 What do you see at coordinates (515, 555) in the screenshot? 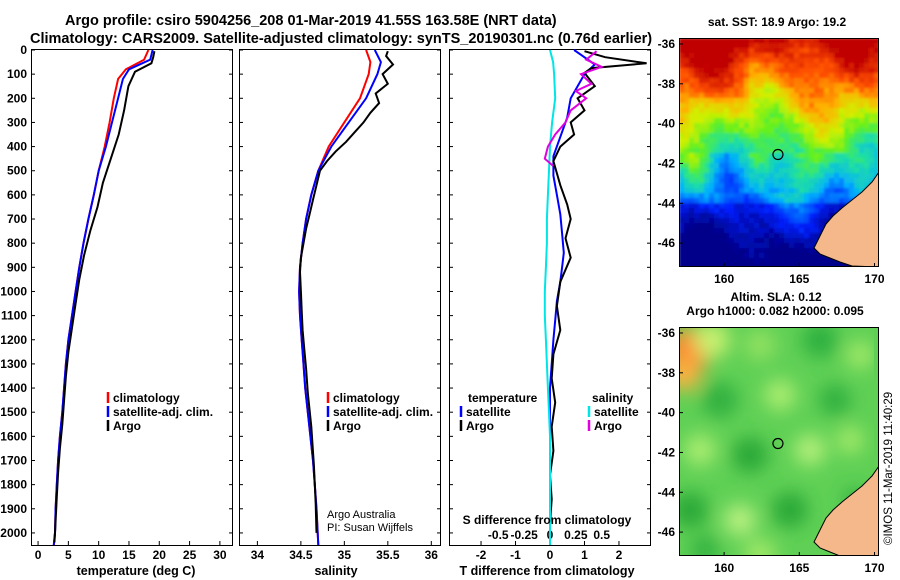
I see `x-tick-label: -1` at bounding box center [515, 555].